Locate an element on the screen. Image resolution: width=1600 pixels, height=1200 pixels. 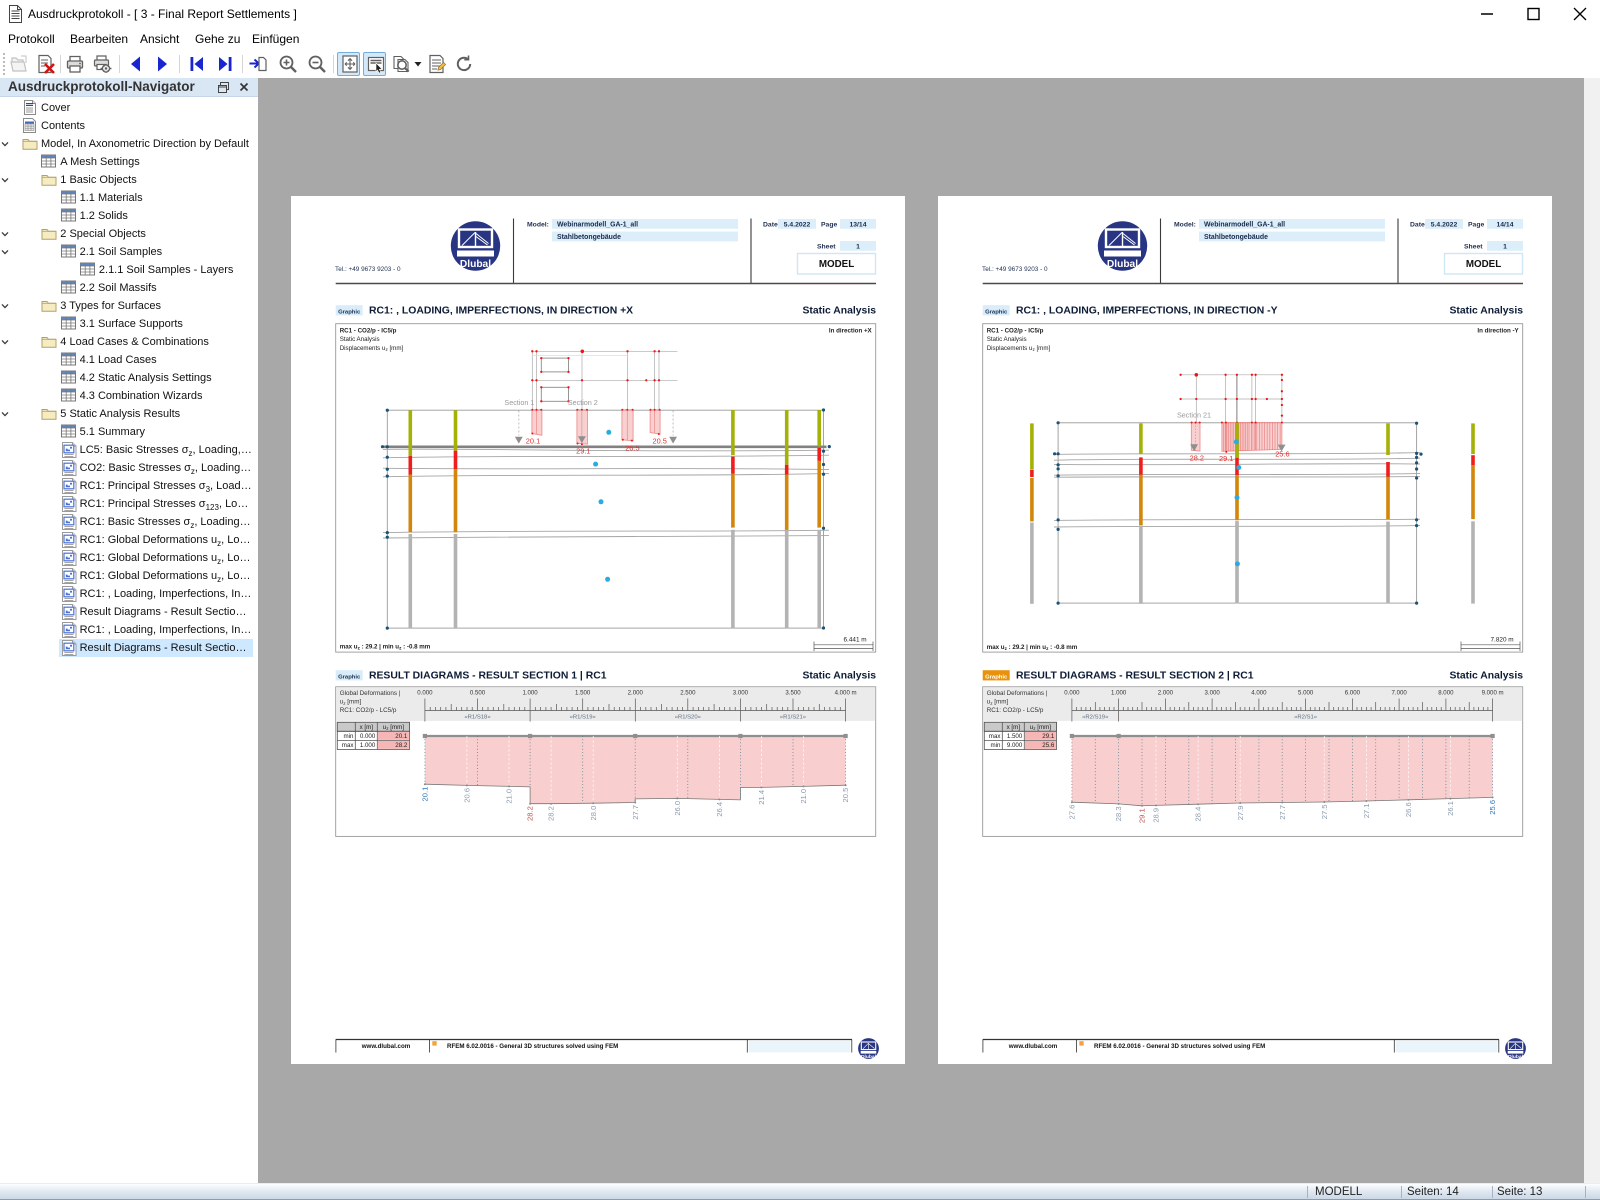
svg-text: »R1/S20» is located at coordinates (688, 718).